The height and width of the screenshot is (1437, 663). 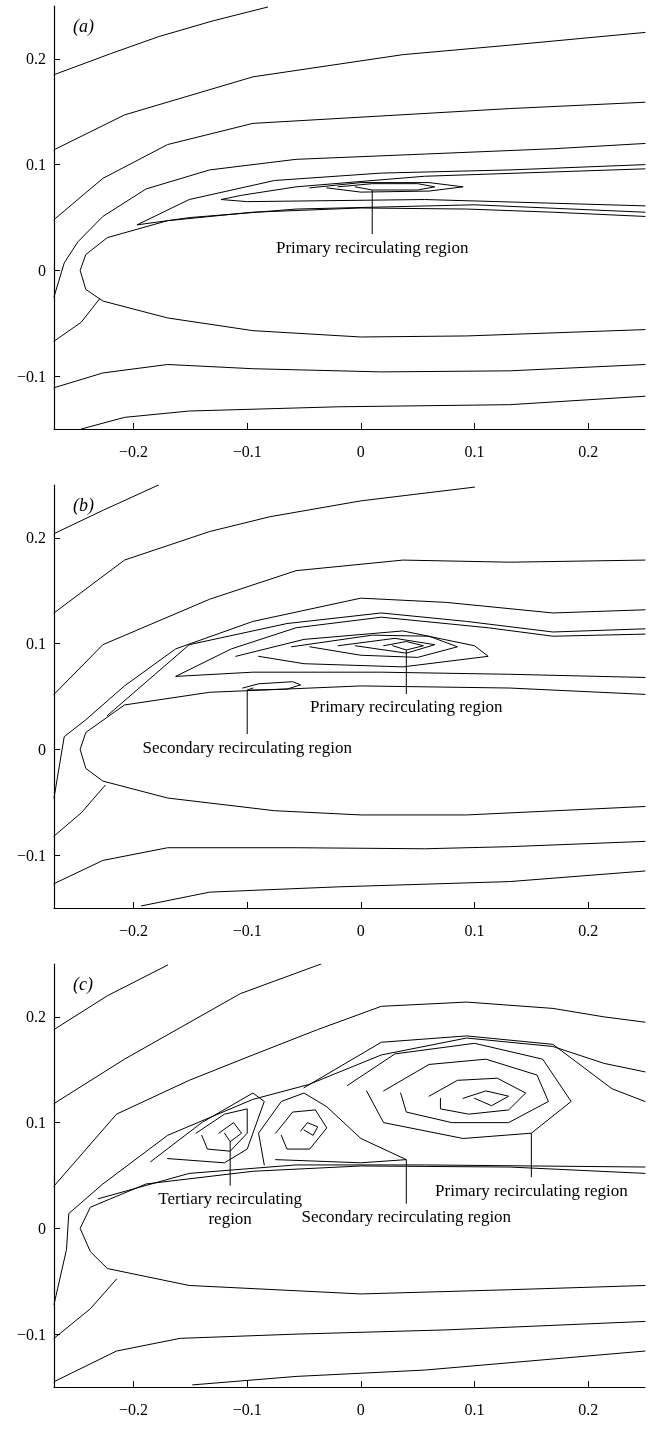 I want to click on text: (a), so click(x=83, y=26).